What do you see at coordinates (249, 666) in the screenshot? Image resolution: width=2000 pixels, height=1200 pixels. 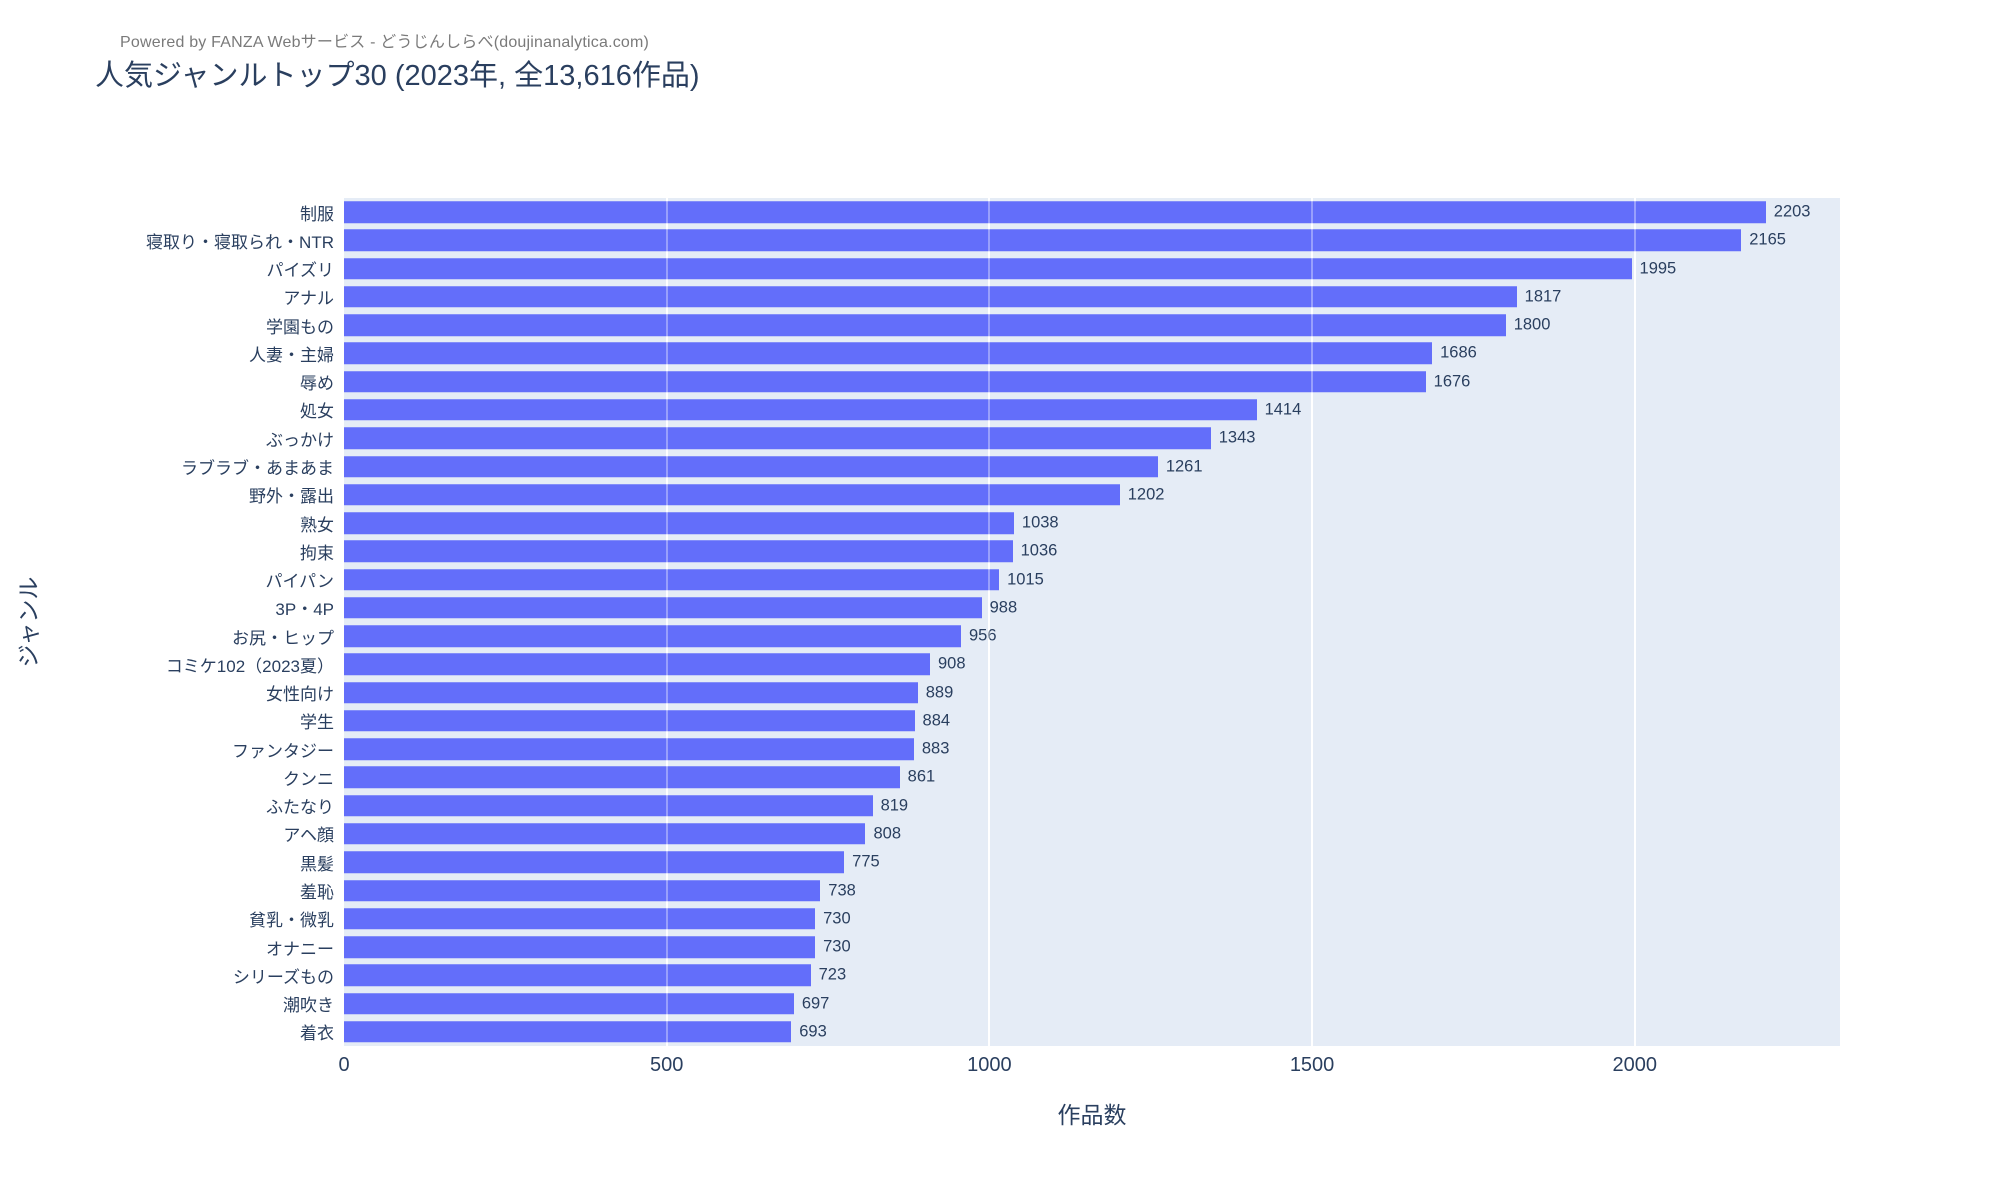 I see `category-label: コミケ102（2023夏）` at bounding box center [249, 666].